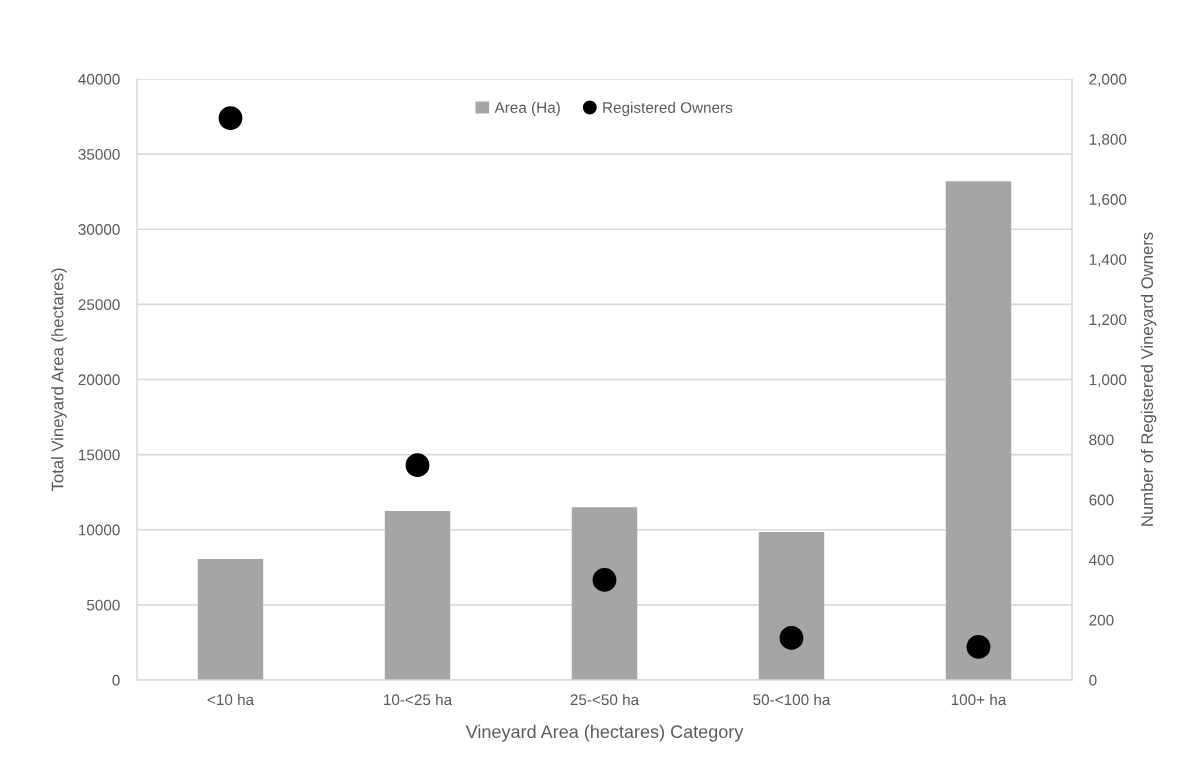  I want to click on y-tick-label: 15000, so click(99, 455).